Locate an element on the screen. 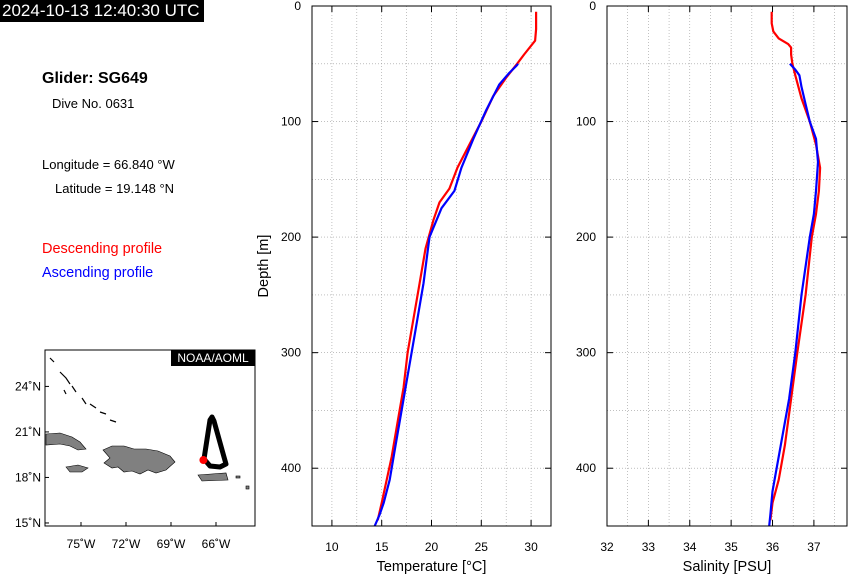  series-descending is located at coordinates (795, 266).